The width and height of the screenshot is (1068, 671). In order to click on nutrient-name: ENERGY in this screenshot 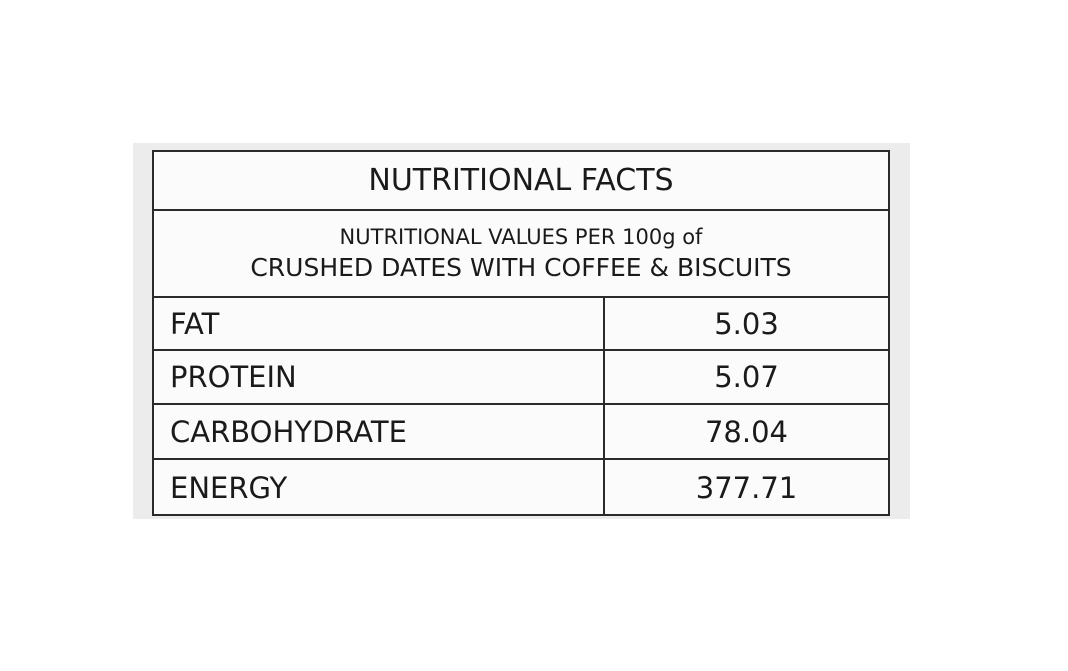, I will do `click(379, 488)`.